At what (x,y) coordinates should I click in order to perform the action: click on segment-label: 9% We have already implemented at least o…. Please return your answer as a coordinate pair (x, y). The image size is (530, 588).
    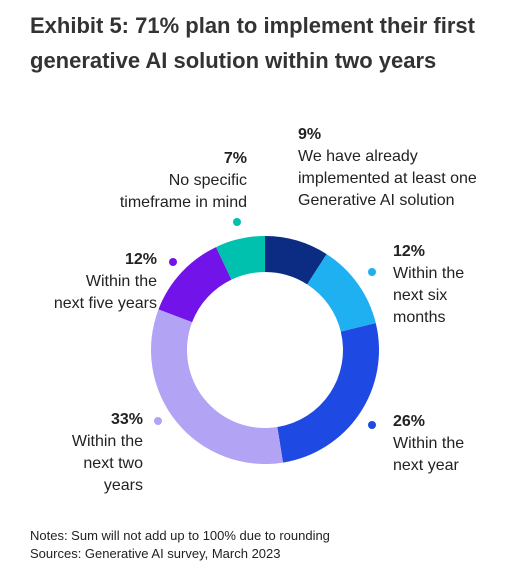
    Looking at the image, I should click on (408, 168).